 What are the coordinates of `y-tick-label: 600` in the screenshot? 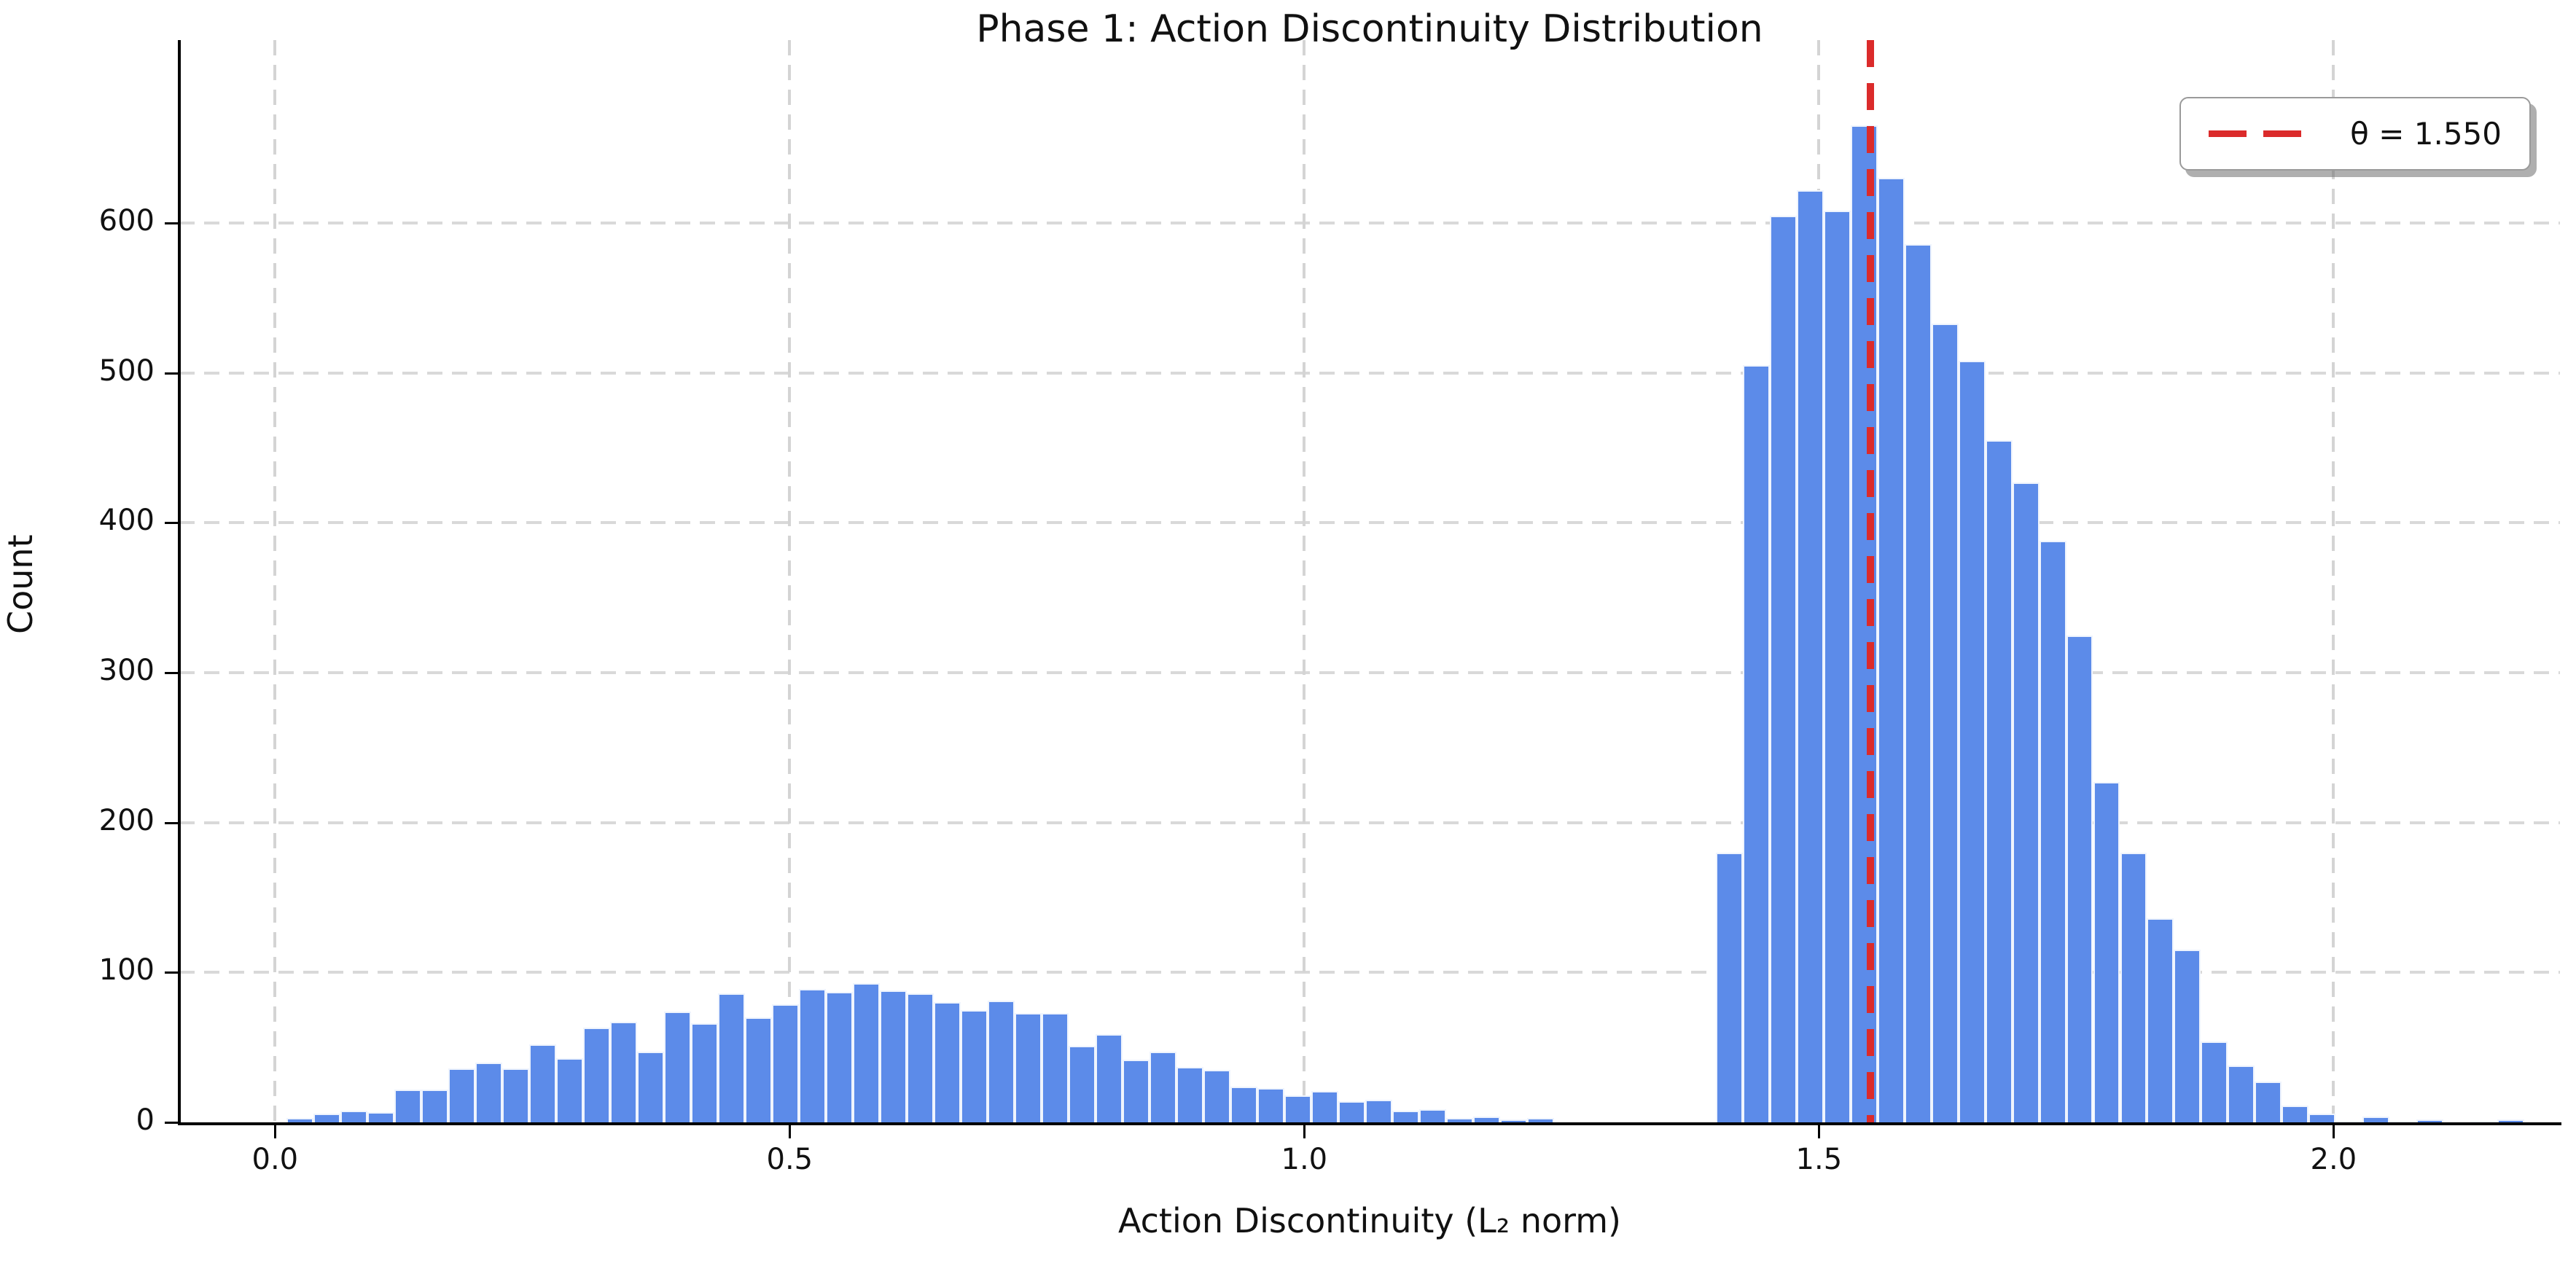 It's located at (126, 220).